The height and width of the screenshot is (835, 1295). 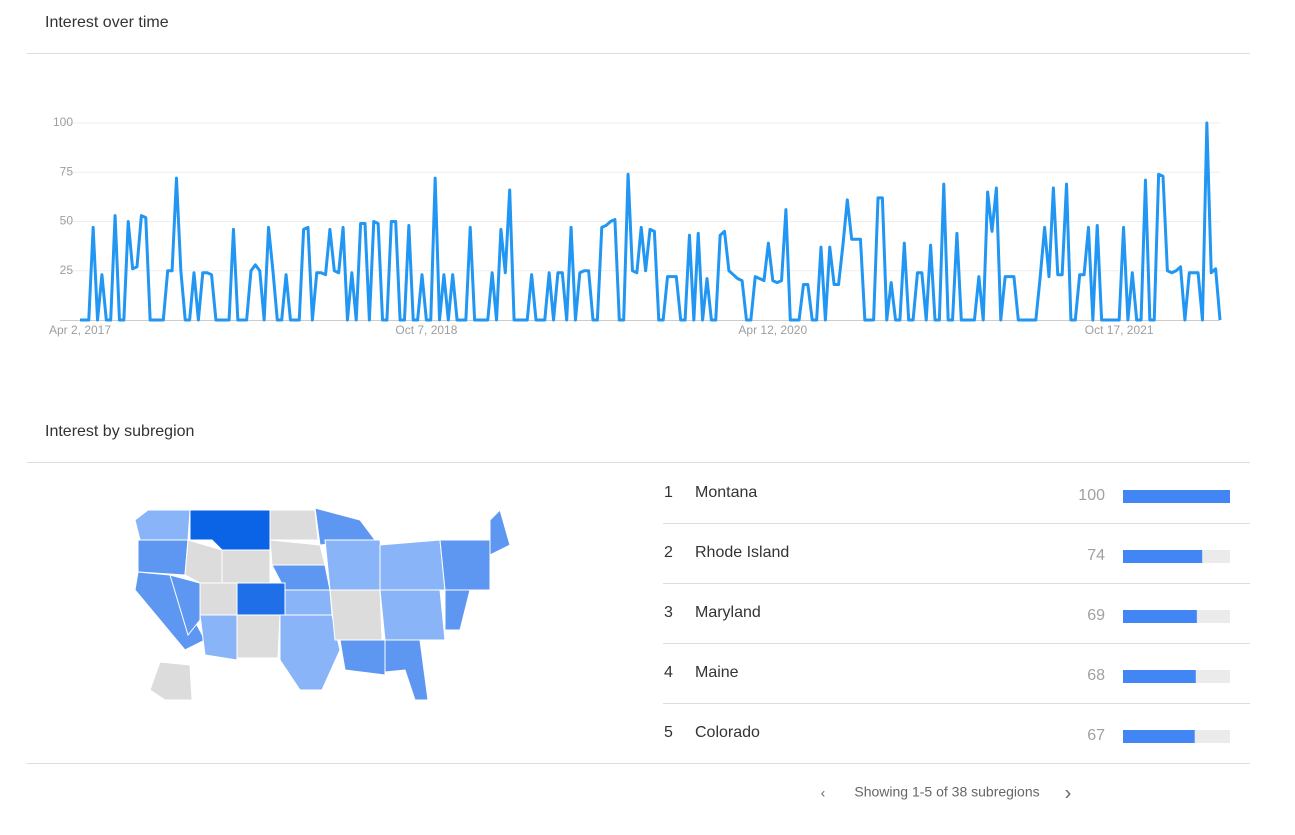 I want to click on x-tick-label: Oct 7, 2018, so click(x=426, y=330).